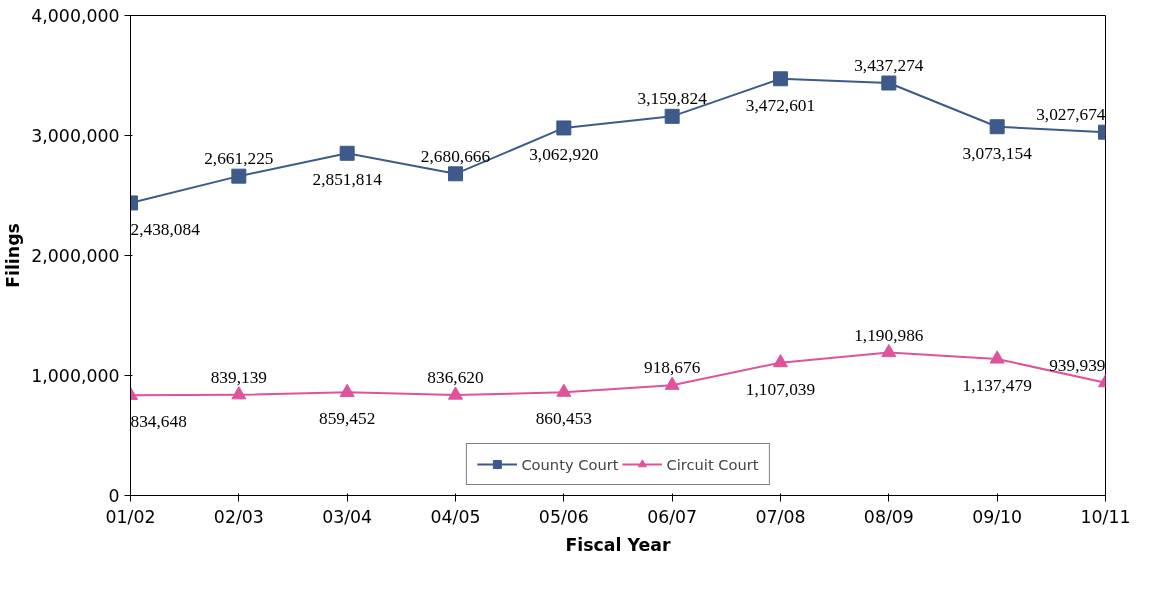 Image resolution: width=1173 pixels, height=614 pixels. What do you see at coordinates (672, 368) in the screenshot?
I see `data-label: 918,676` at bounding box center [672, 368].